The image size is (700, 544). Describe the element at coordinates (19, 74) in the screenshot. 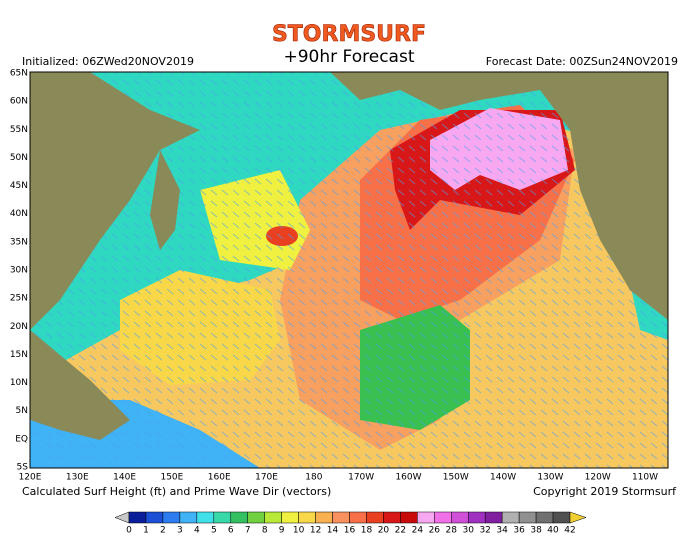

I see `lat-label: 65N` at that location.